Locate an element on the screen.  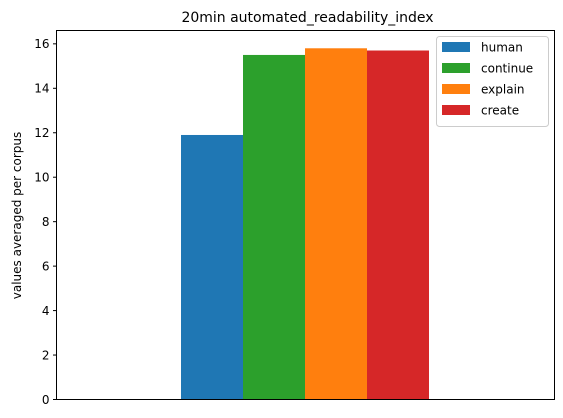
legend-label-create: create is located at coordinates (500, 111).